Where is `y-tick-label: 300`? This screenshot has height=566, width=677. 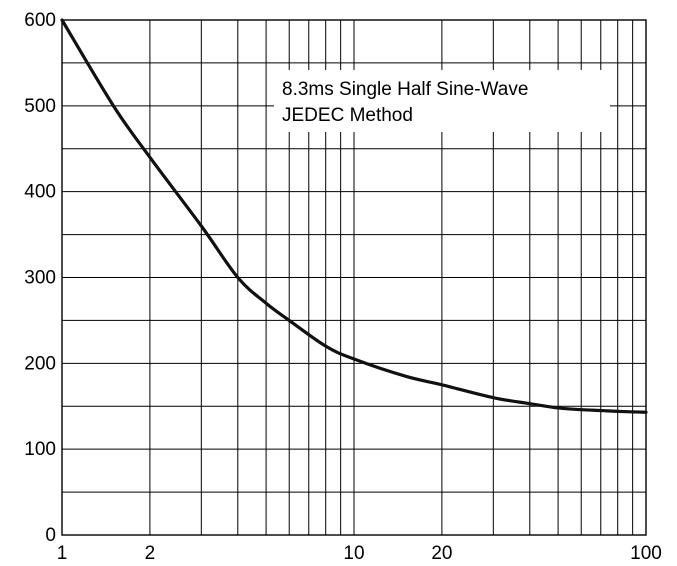
y-tick-label: 300 is located at coordinates (40, 278).